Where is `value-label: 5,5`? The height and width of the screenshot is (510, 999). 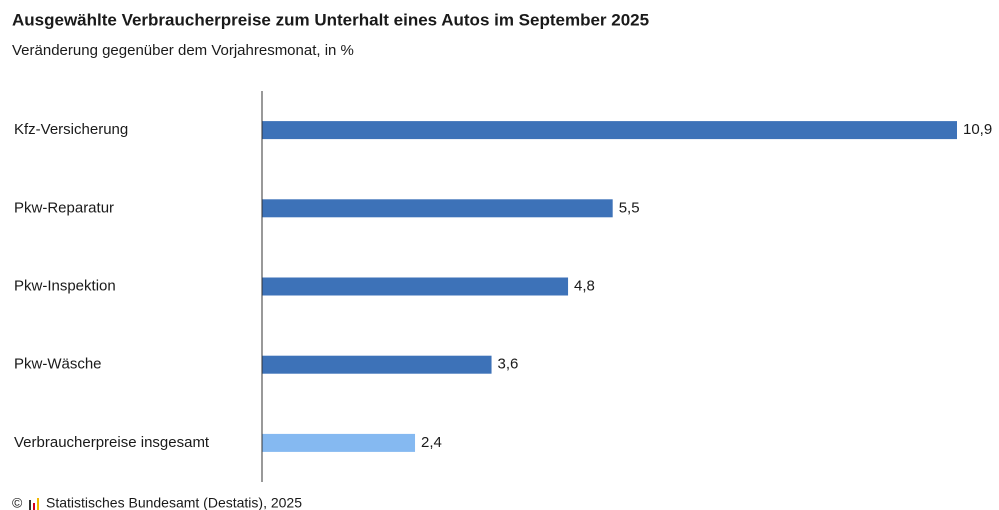
value-label: 5,5 is located at coordinates (629, 207).